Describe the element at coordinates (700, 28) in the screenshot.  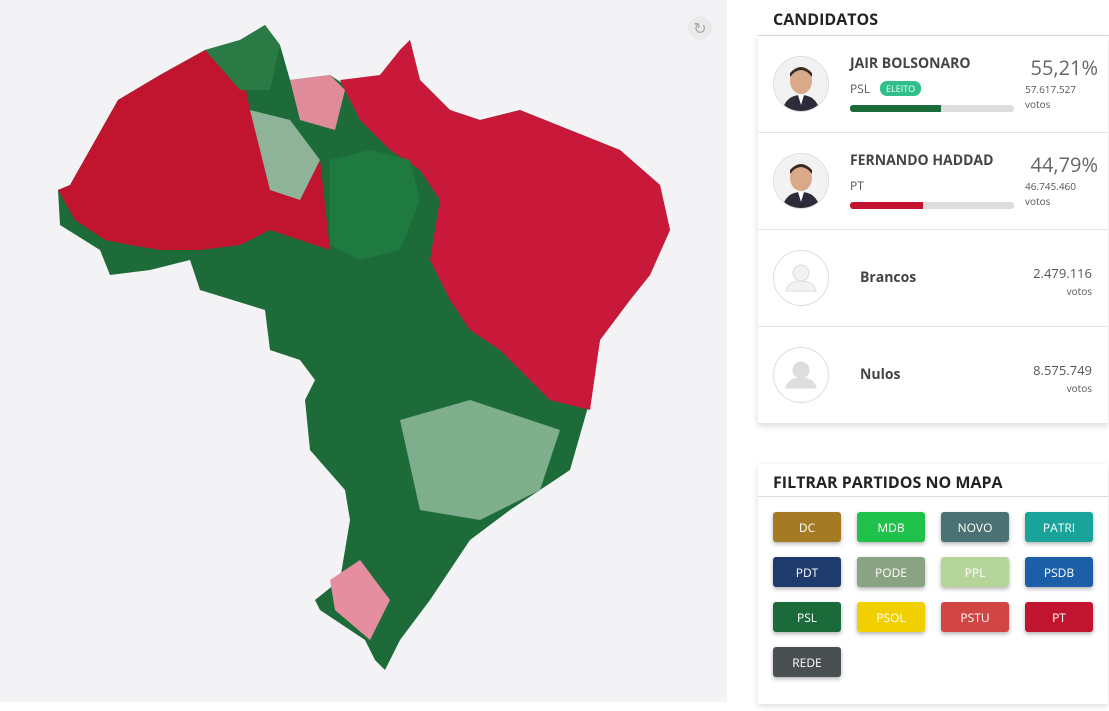
I see `reset-icon: ↻` at that location.